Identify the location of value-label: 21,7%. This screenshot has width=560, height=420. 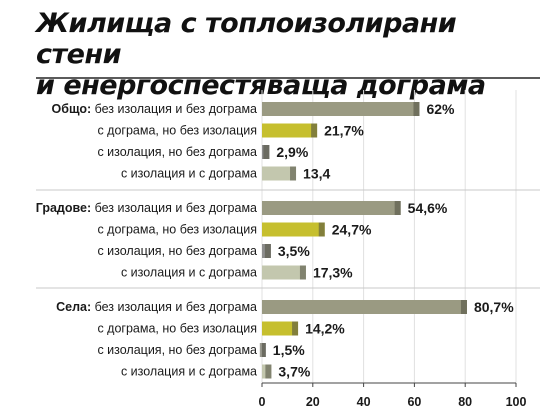
(344, 131).